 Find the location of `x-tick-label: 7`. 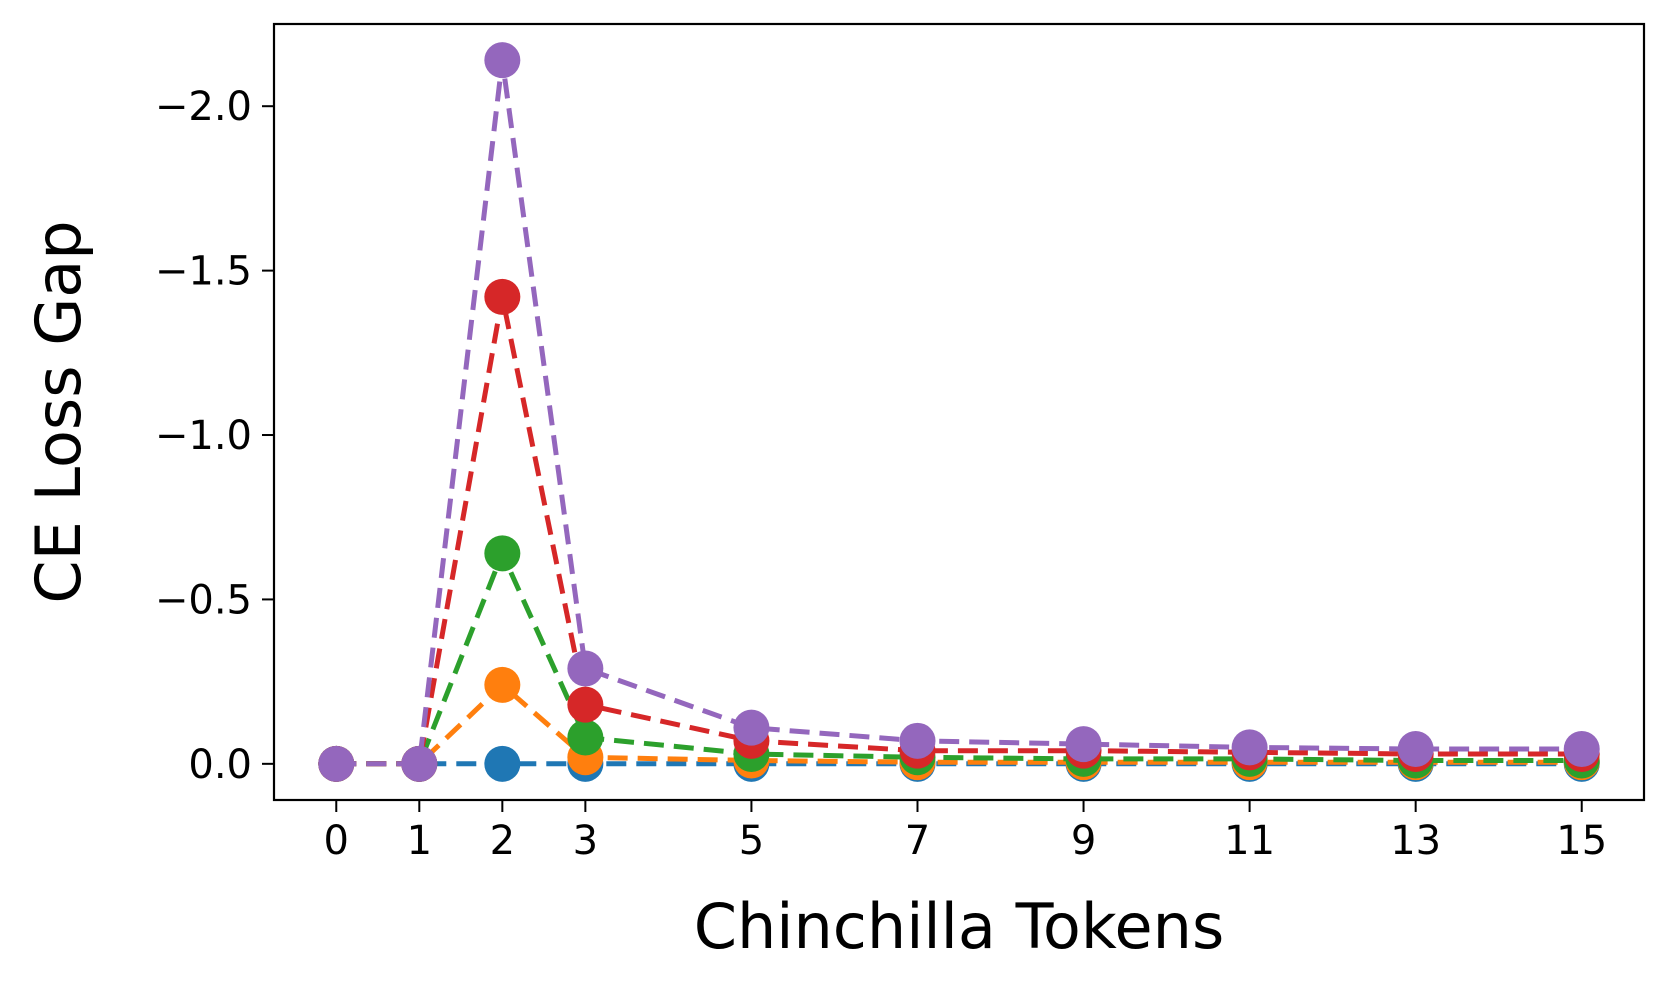

x-tick-label: 7 is located at coordinates (917, 841).